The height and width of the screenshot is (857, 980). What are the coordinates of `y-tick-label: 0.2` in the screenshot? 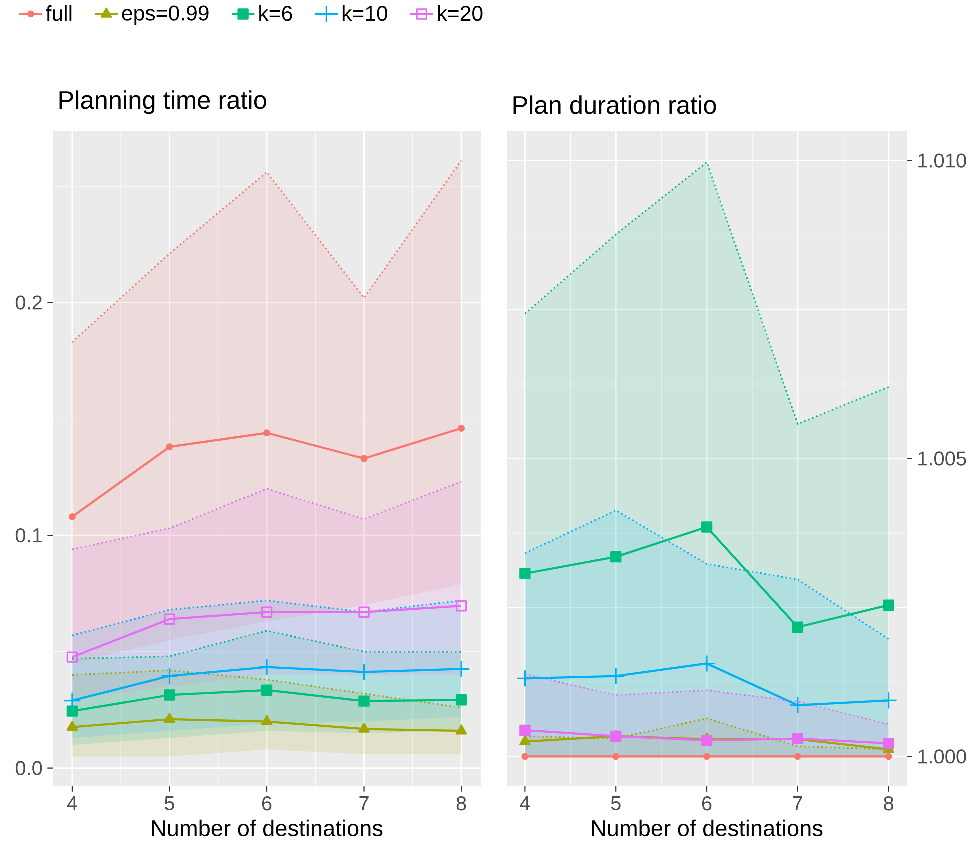 It's located at (29, 303).